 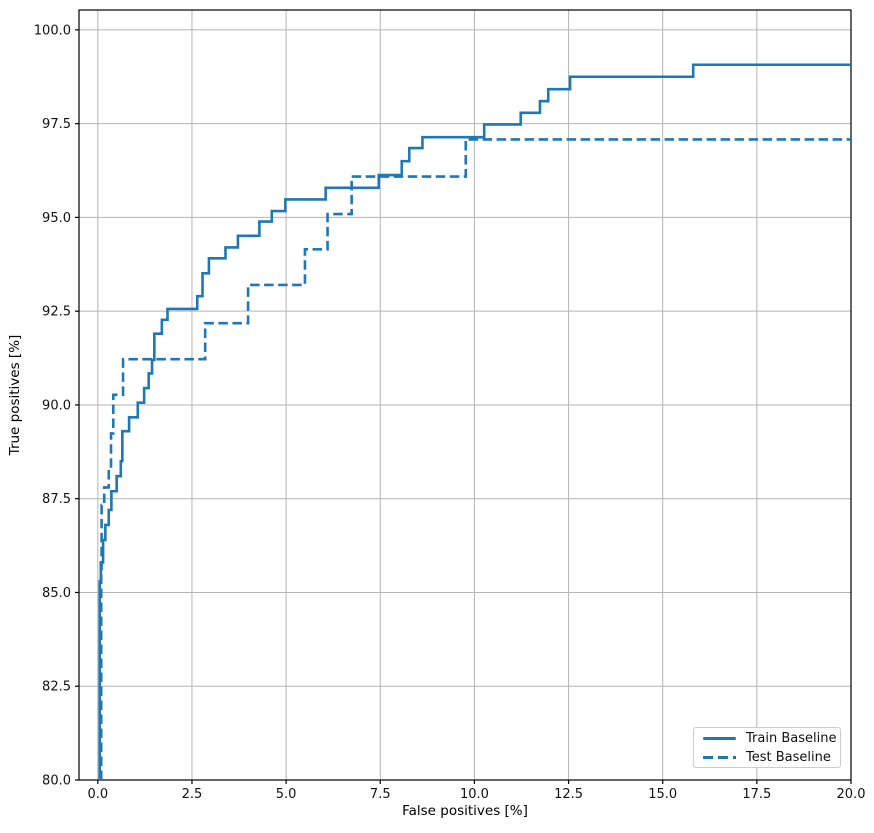 What do you see at coordinates (662, 794) in the screenshot?
I see `svg-text: 15.0` at bounding box center [662, 794].